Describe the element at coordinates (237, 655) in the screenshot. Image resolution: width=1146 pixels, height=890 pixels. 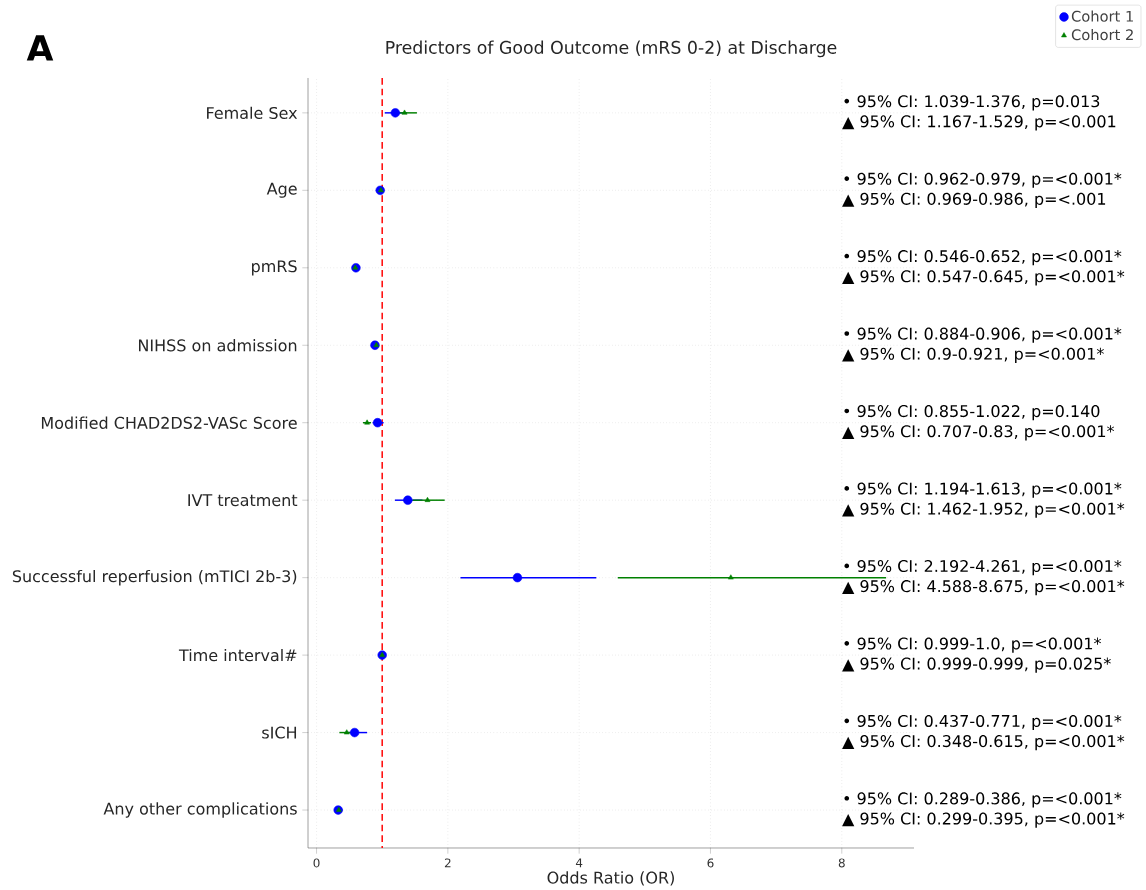
I see `y-tick-label: Time interval#` at that location.